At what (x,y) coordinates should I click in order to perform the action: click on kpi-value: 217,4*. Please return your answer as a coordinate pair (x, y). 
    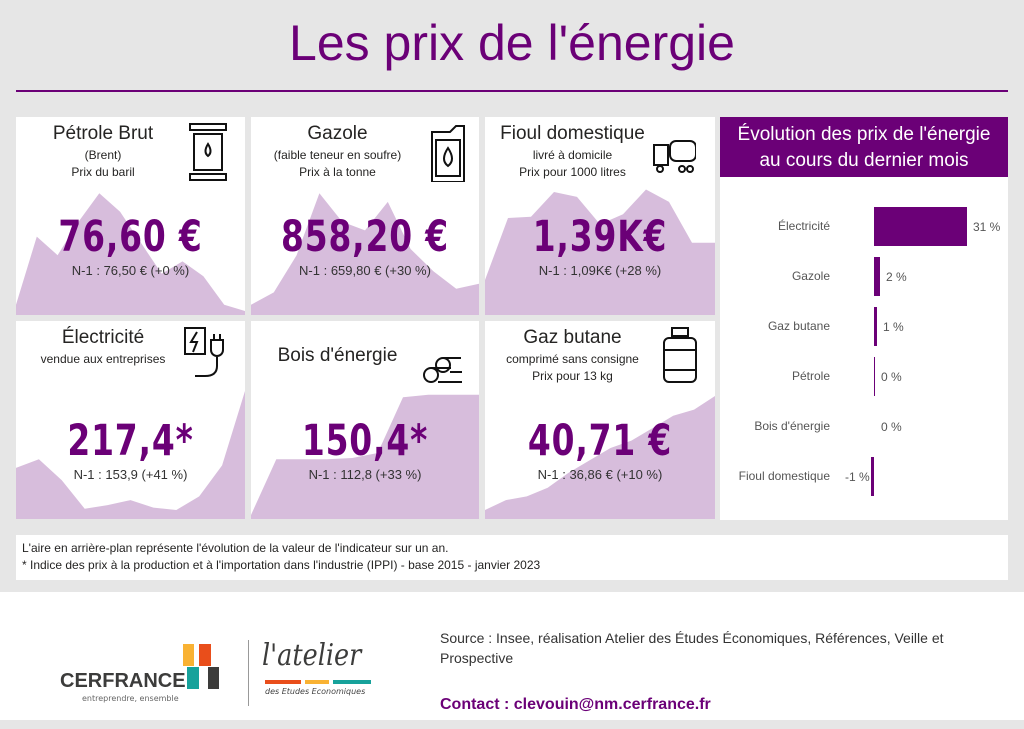
    Looking at the image, I should click on (130, 441).